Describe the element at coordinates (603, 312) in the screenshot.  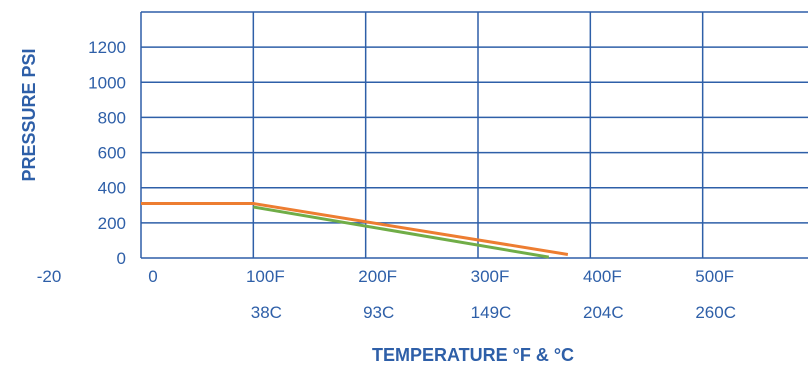
I see `x-tick-label-celsius: 204C` at that location.